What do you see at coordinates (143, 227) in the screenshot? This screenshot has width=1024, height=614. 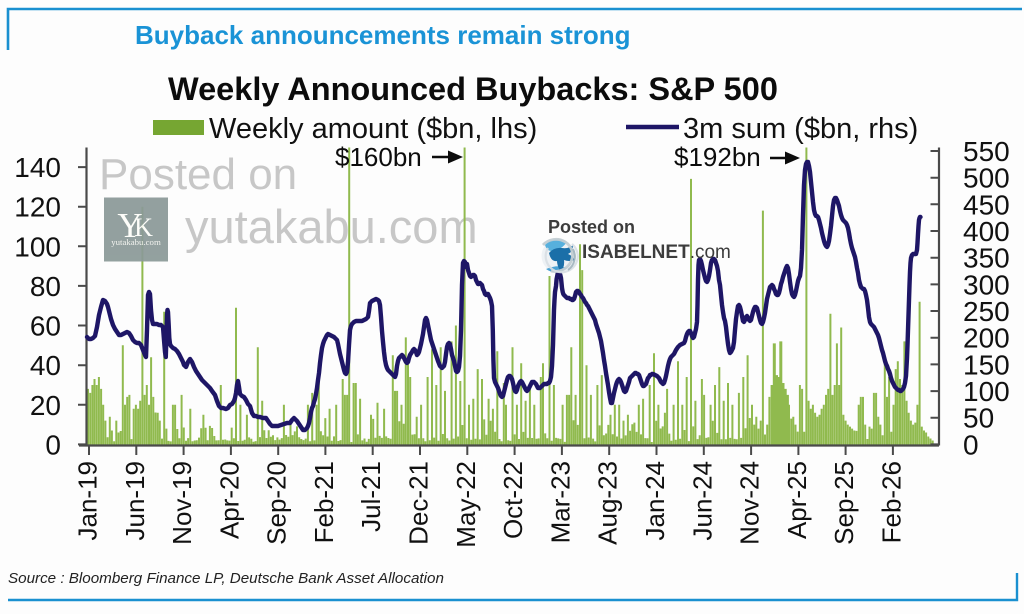 I see `svg-text: K` at bounding box center [143, 227].